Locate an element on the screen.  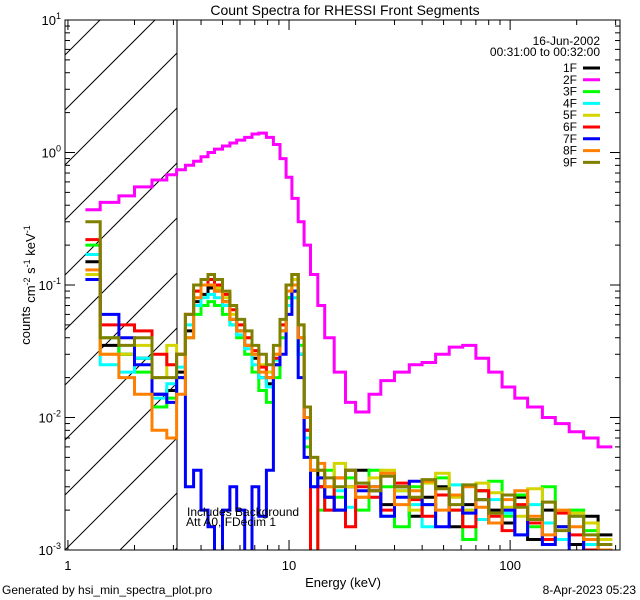
y-label-part: keV is located at coordinates (30, 246).